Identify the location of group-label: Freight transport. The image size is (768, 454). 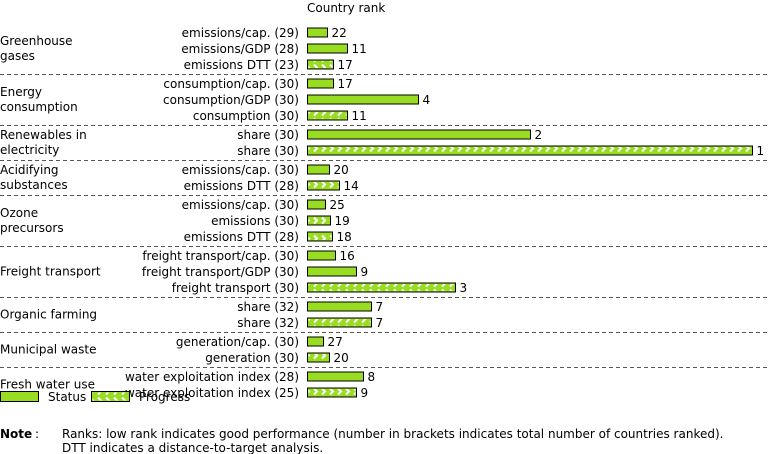
(50, 272).